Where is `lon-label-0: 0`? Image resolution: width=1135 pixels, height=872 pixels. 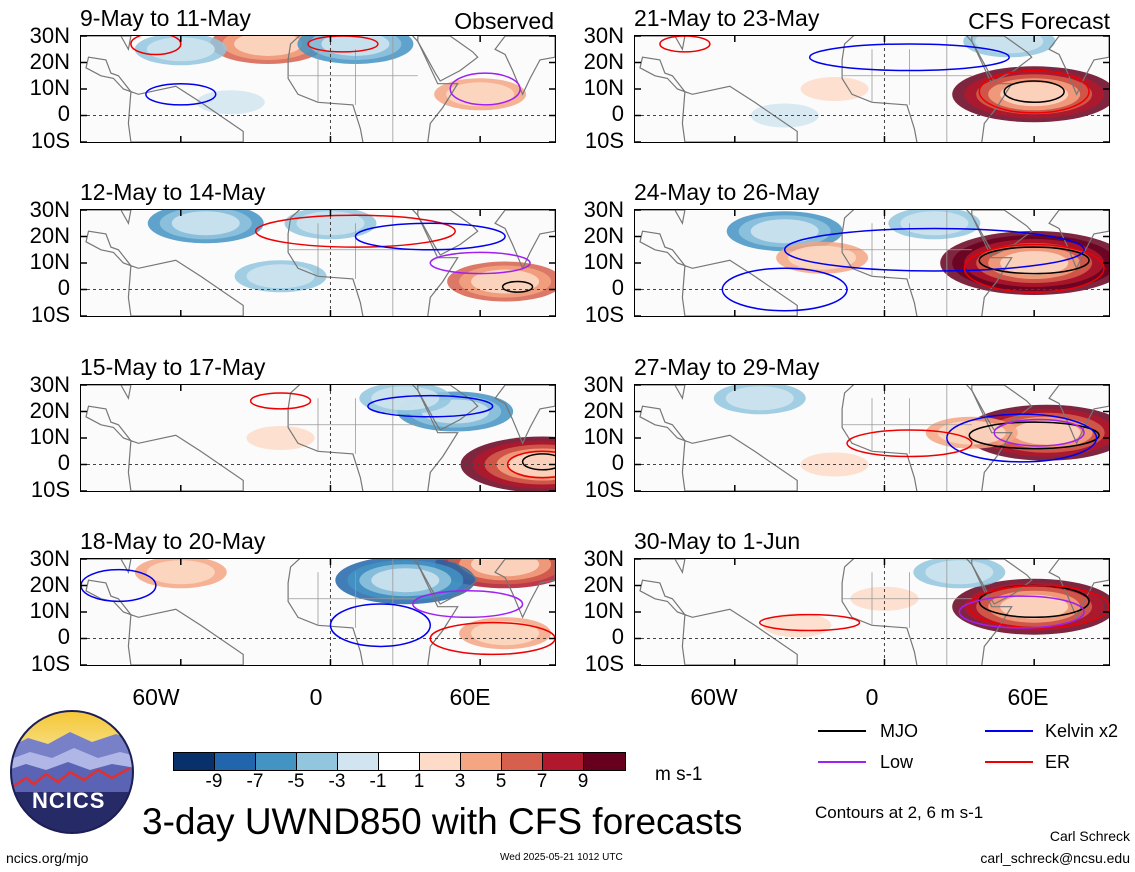
lon-label-0: 0 is located at coordinates (316, 697).